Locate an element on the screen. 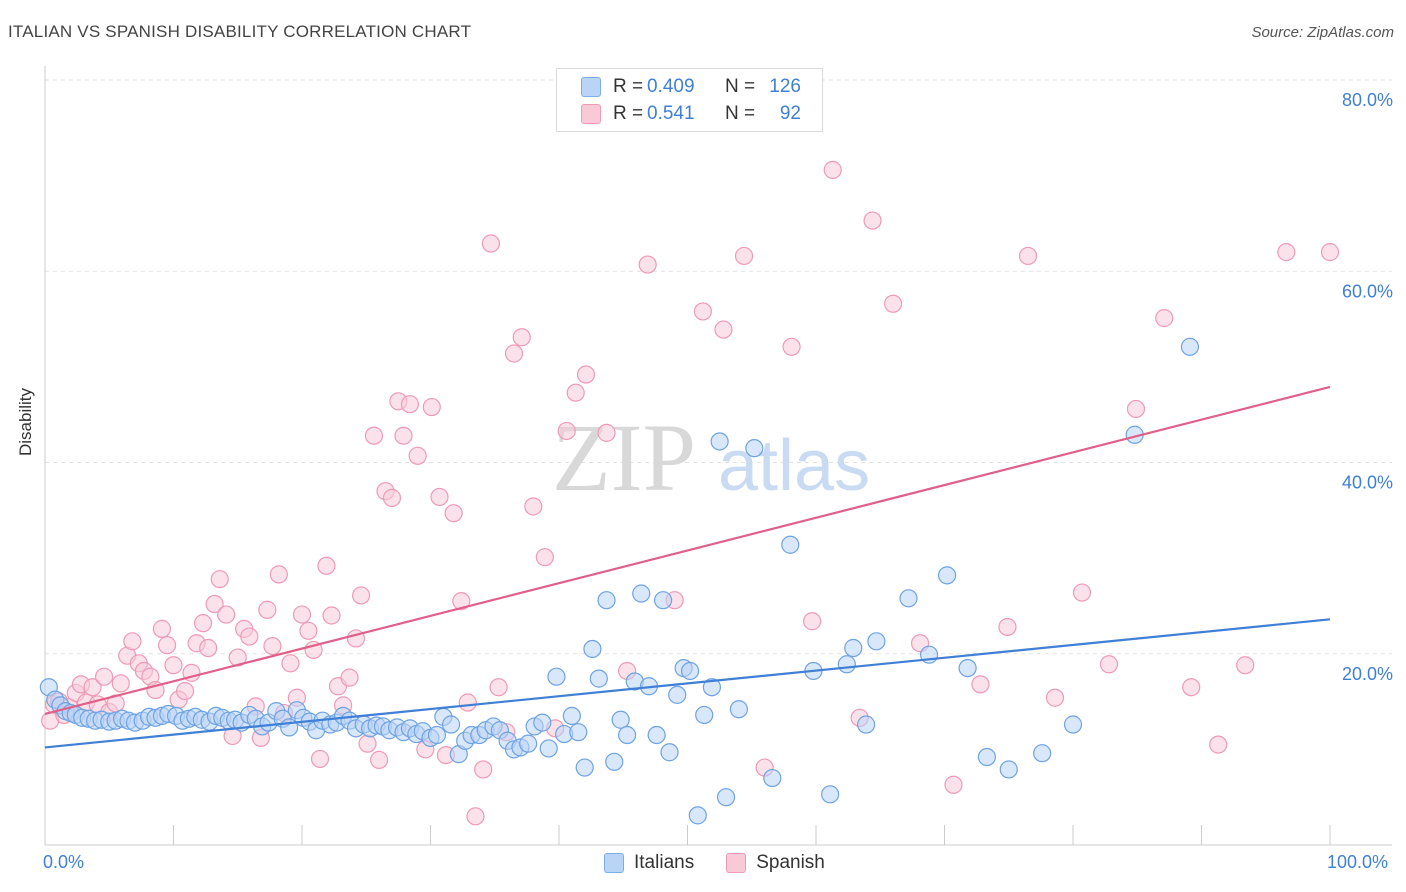 Image resolution: width=1406 pixels, height=892 pixels. watermark-atlas: atlas is located at coordinates (794, 466).